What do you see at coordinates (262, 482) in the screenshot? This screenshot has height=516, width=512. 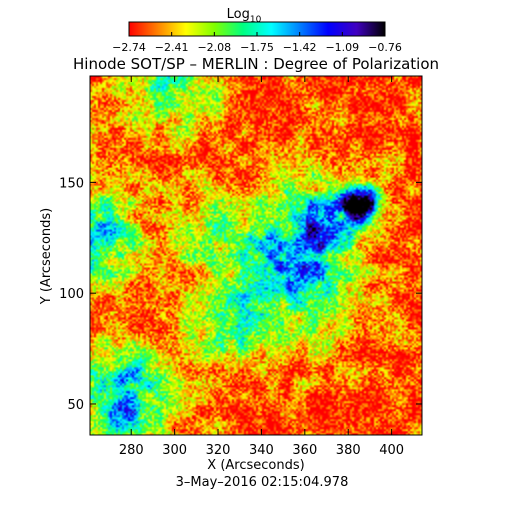 I see `timestamp: 3–May–2016 02:15:04.978` at bounding box center [262, 482].